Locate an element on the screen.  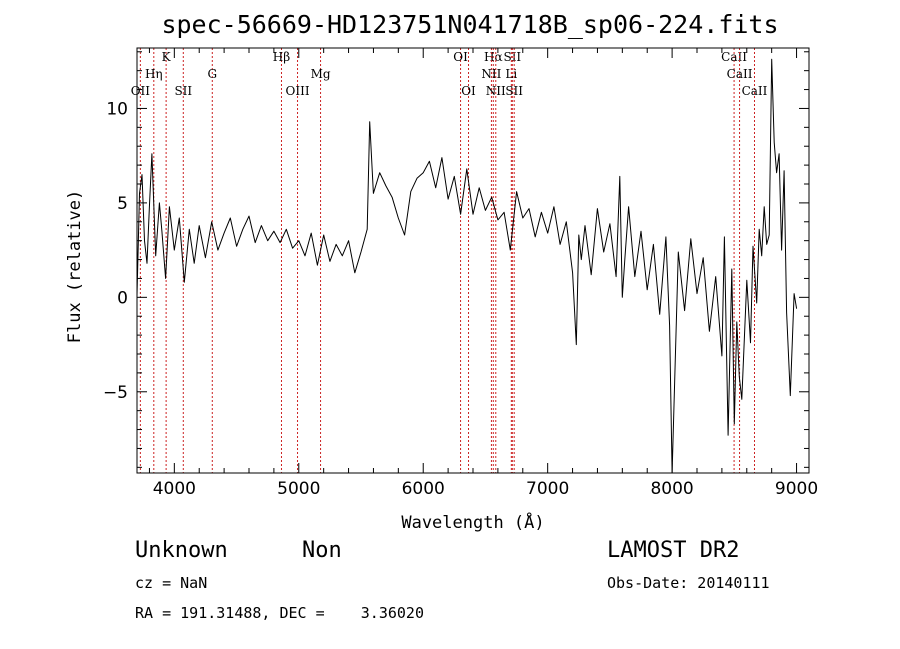
coordinates: RA = 191.31488, DEC = 3.36020 is located at coordinates (279, 613).